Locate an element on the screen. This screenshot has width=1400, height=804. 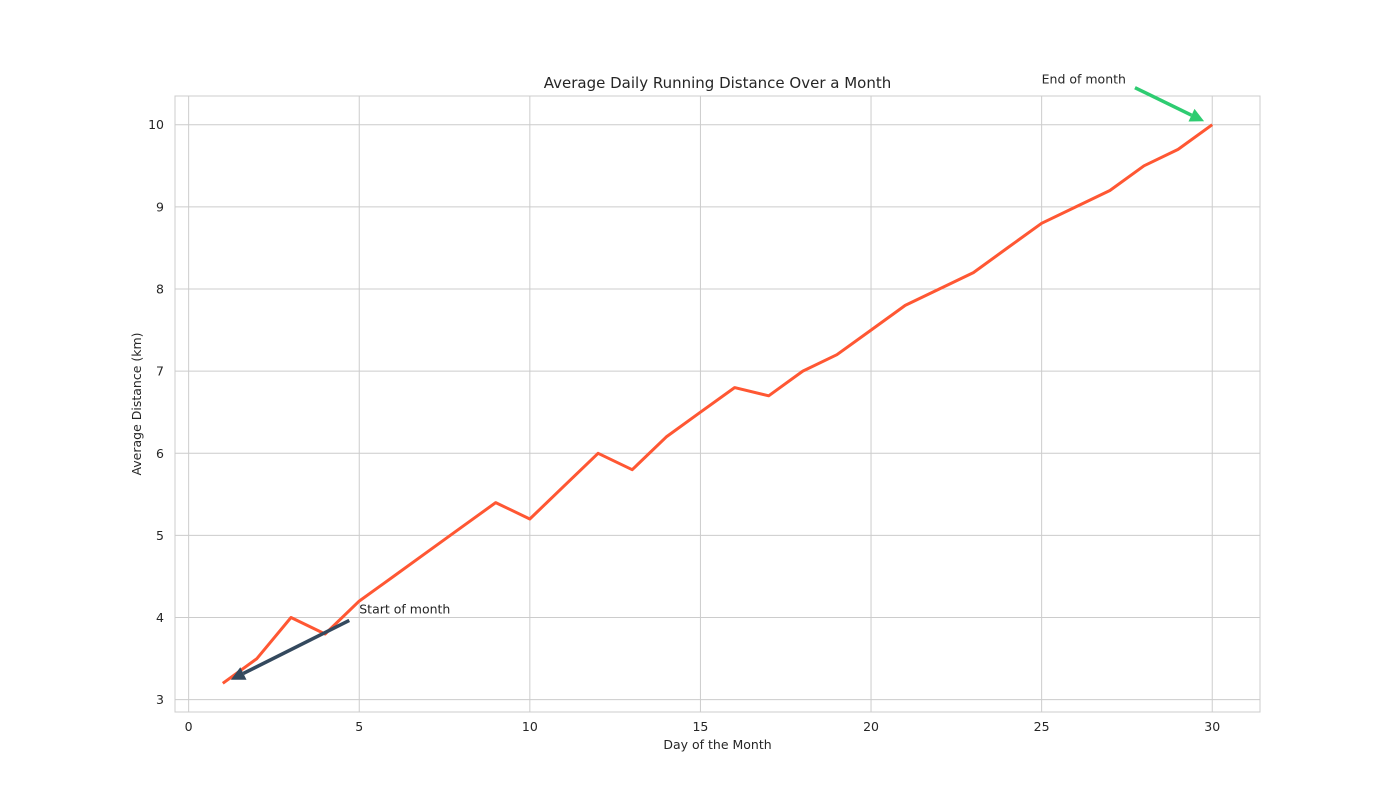
y-tick-label: 4 is located at coordinates (160, 617).